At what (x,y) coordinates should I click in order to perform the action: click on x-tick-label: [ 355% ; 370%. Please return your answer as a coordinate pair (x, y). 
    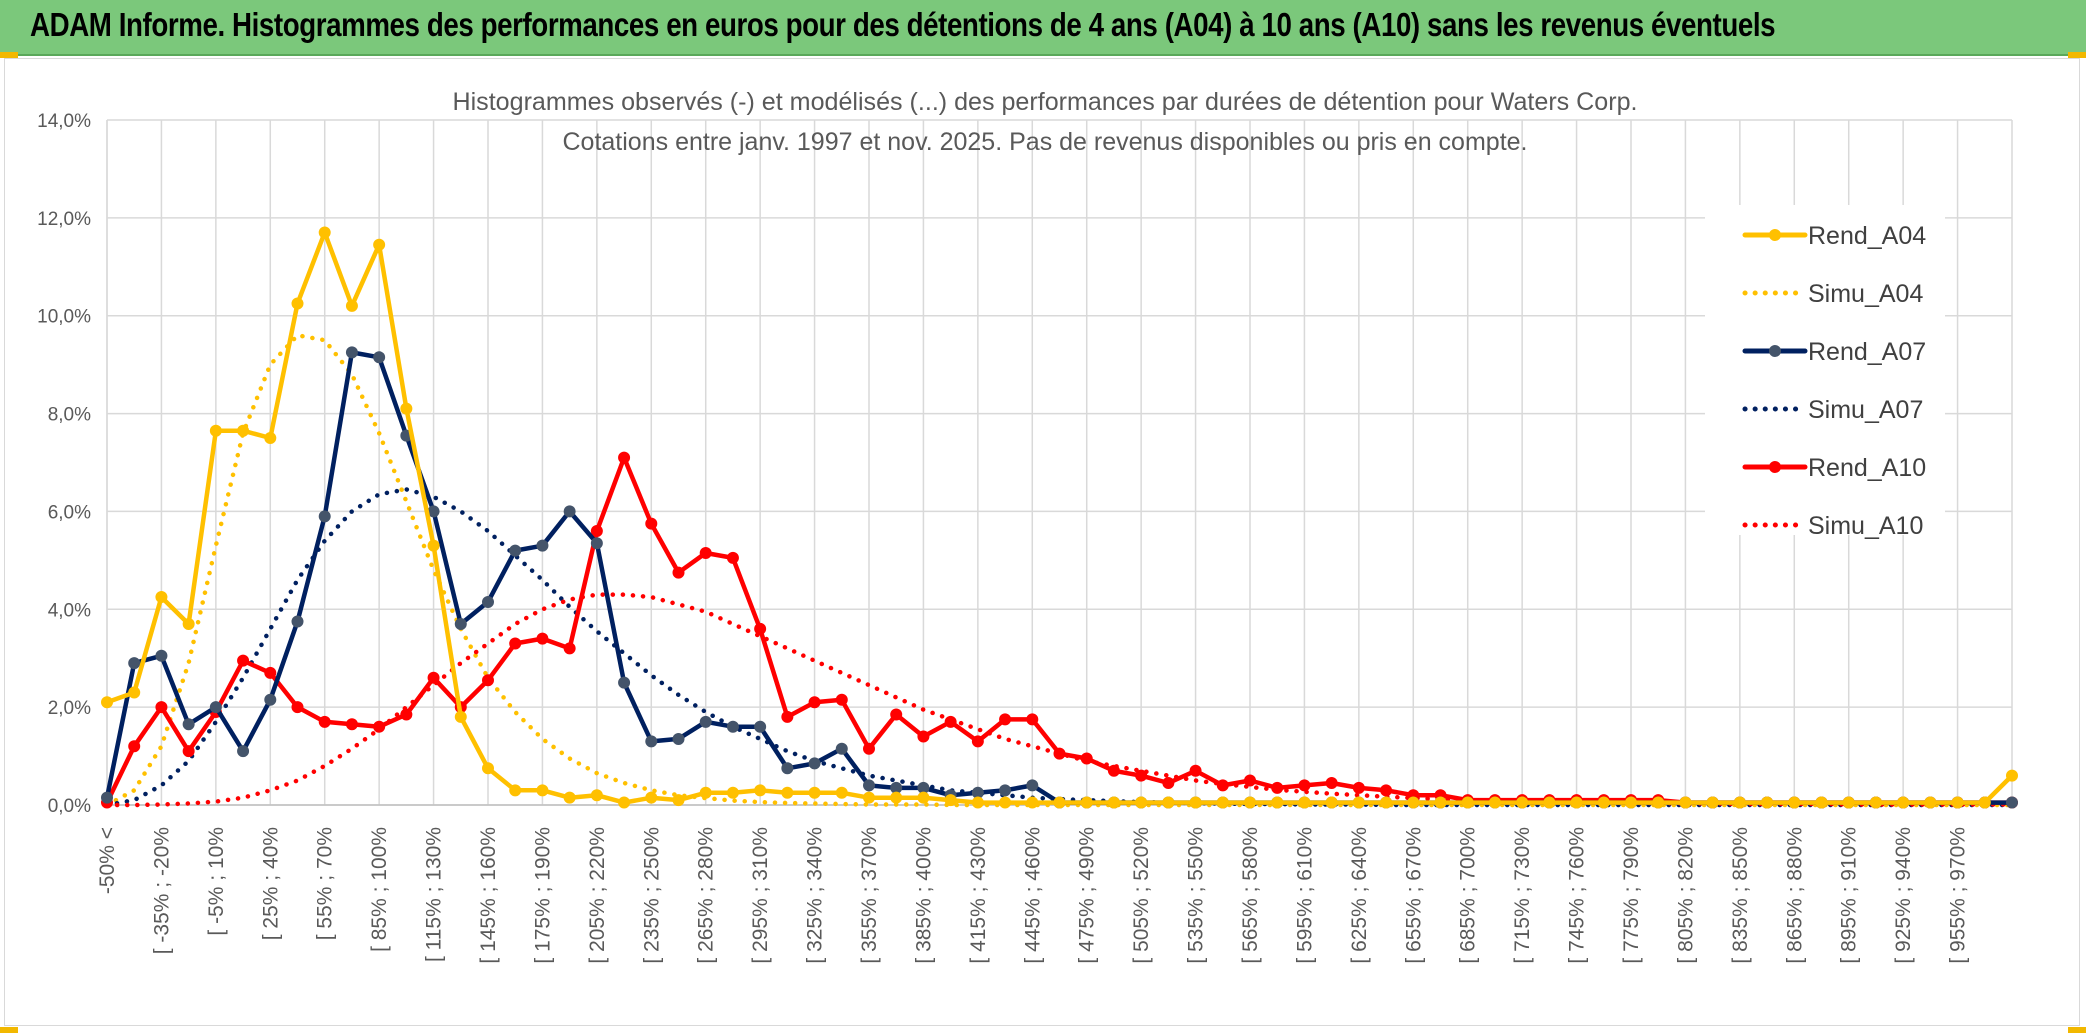
    Looking at the image, I should click on (869, 895).